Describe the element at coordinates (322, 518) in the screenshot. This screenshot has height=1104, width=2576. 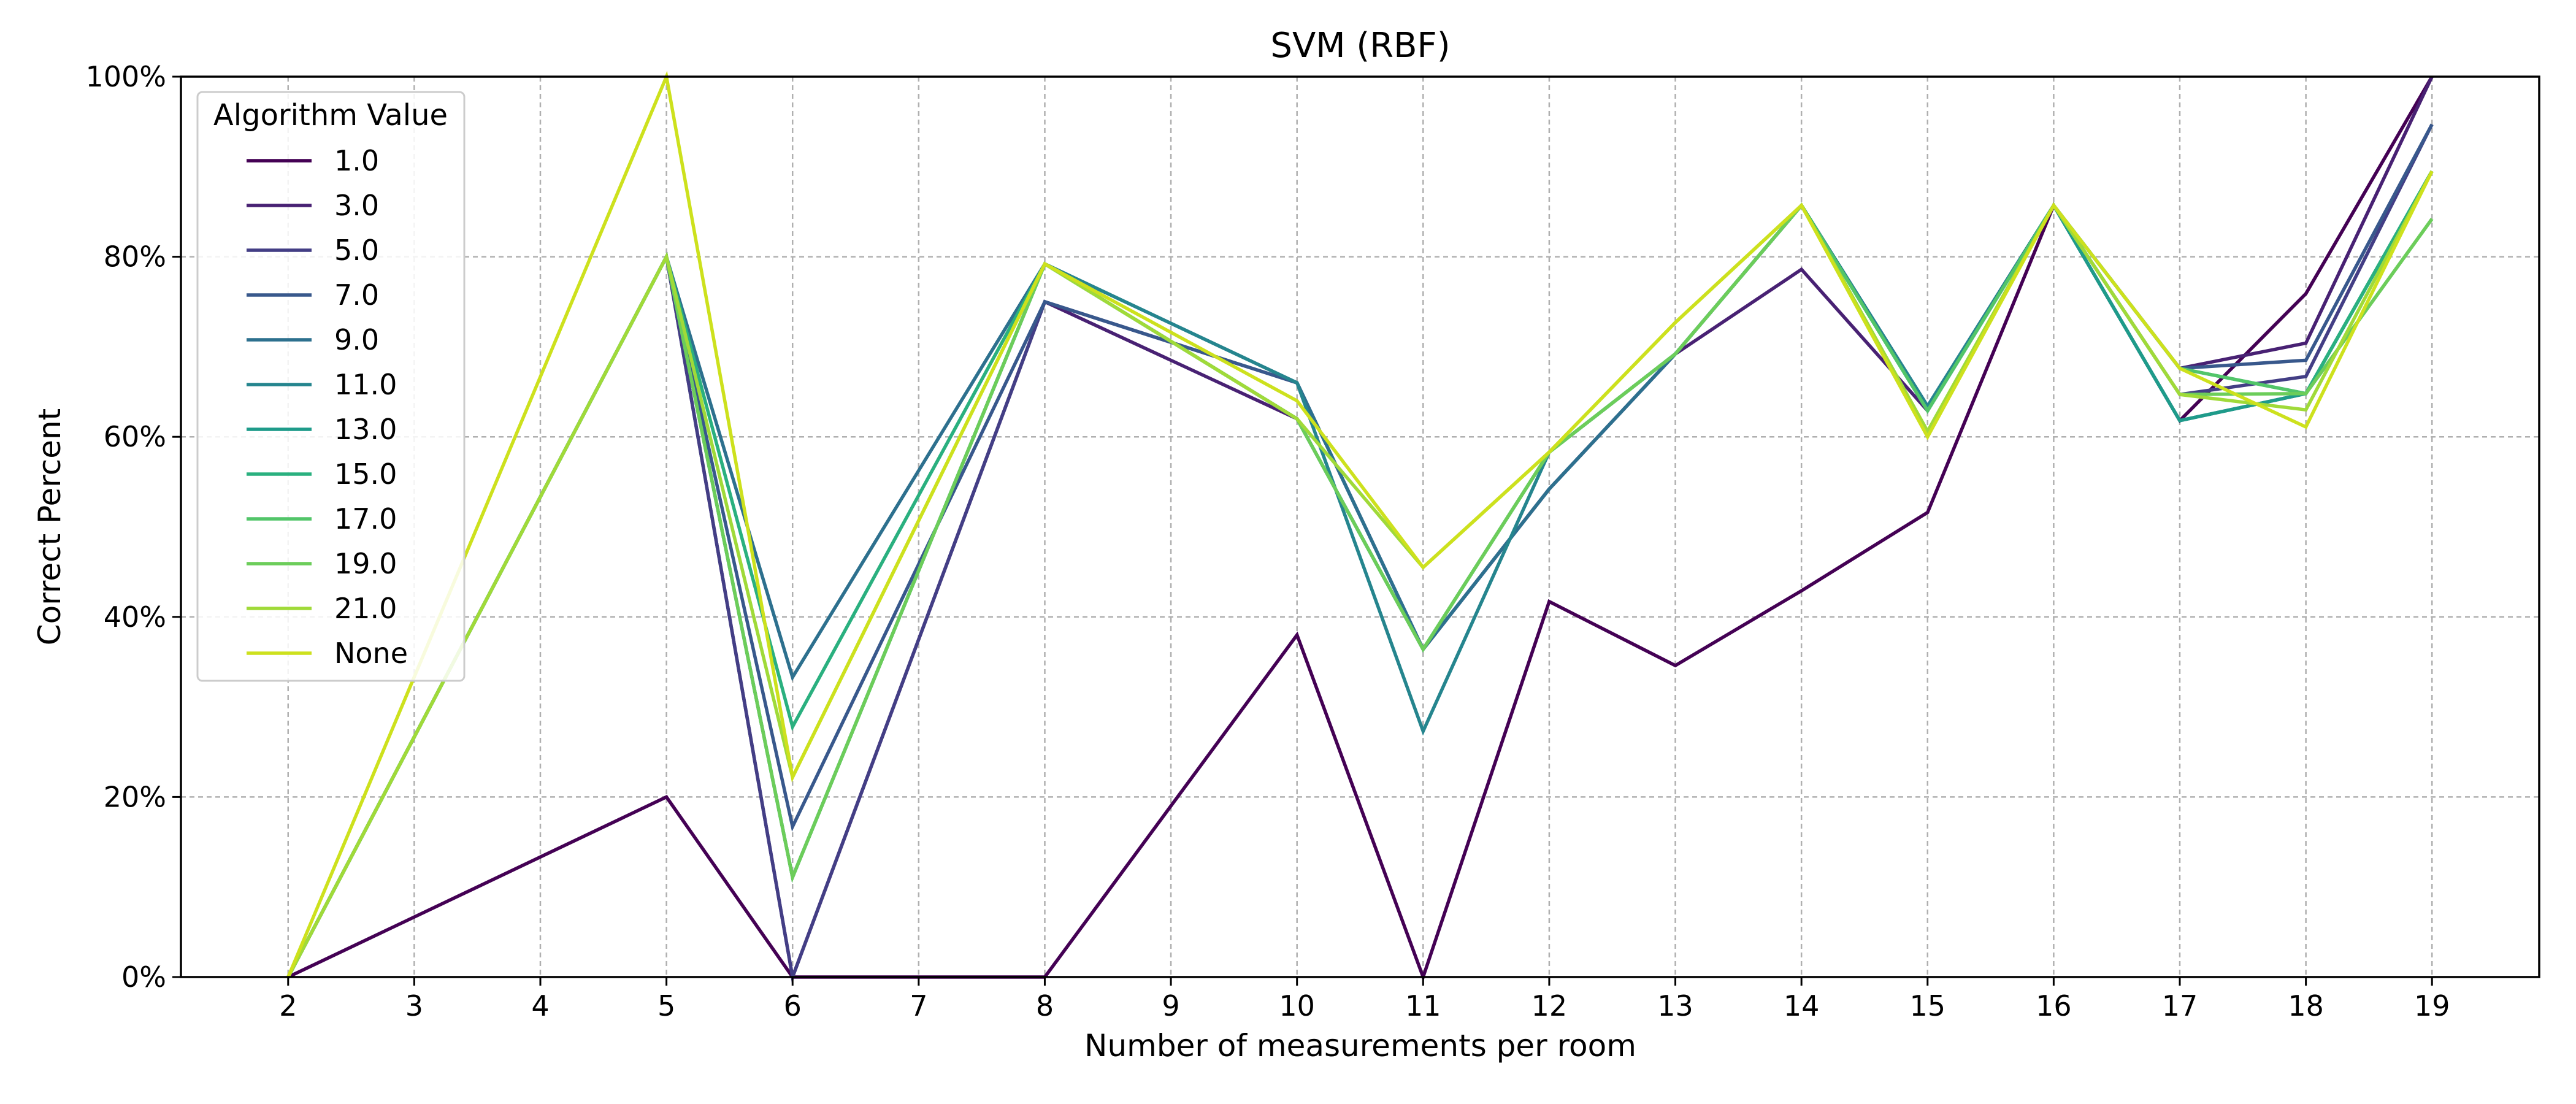
I see `legend-item: 17.0` at that location.